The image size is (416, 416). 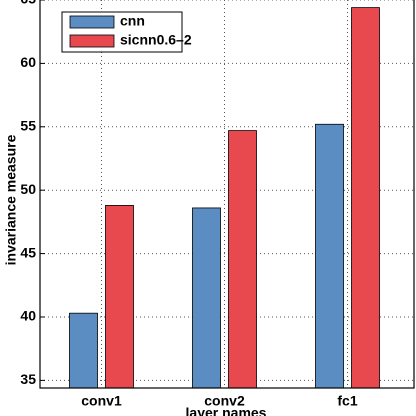 What do you see at coordinates (11, 199) in the screenshot?
I see `y-axis-label: invariance measure` at bounding box center [11, 199].